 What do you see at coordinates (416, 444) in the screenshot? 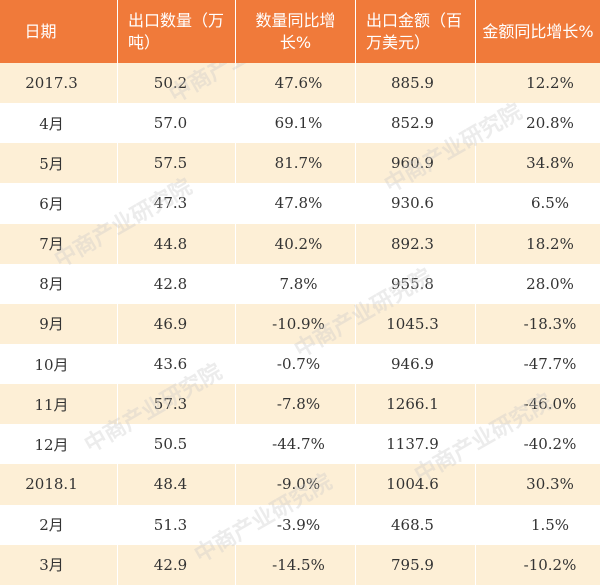
I see `cell-export-value: 1137.9` at bounding box center [416, 444].